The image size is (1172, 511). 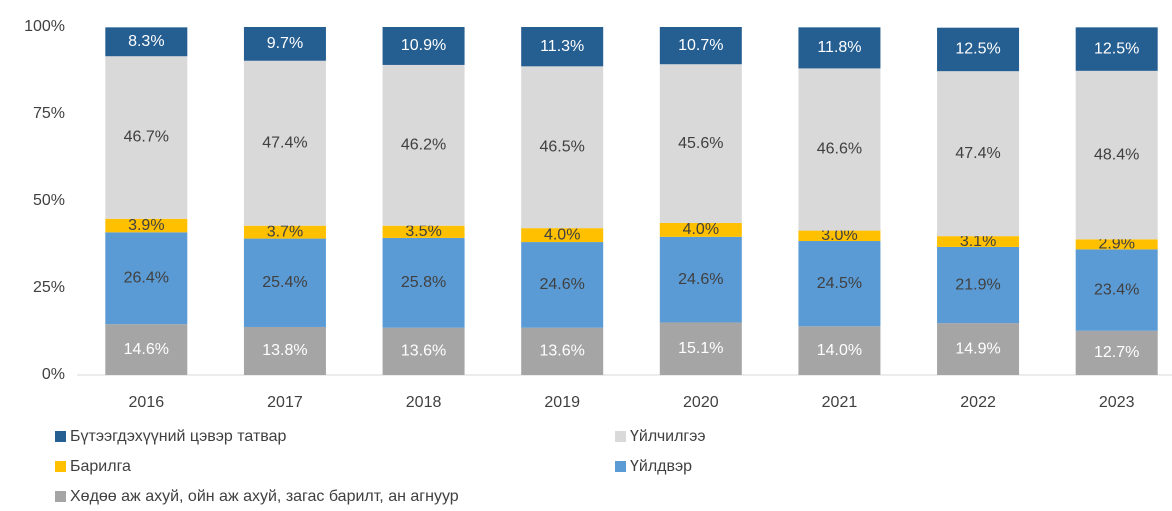 I want to click on data-label: 46.7%, so click(x=146, y=137).